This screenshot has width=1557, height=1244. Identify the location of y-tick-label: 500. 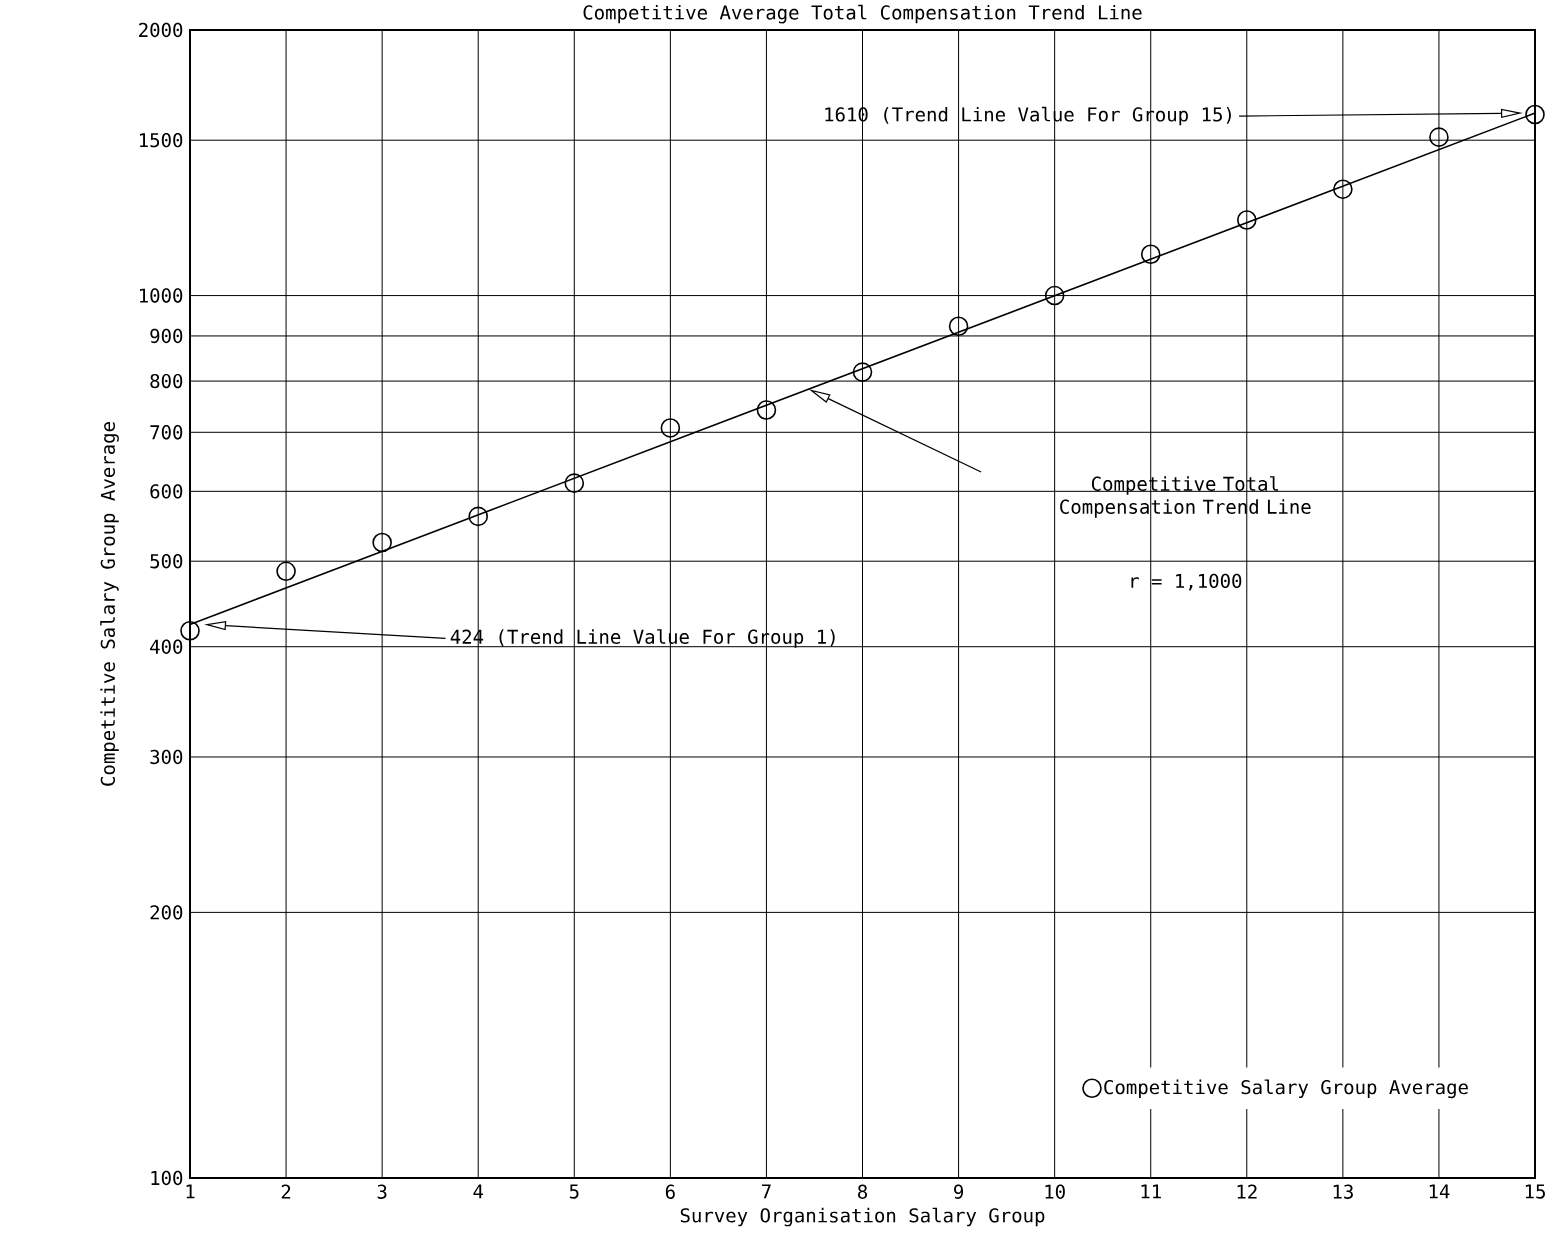
(166, 561).